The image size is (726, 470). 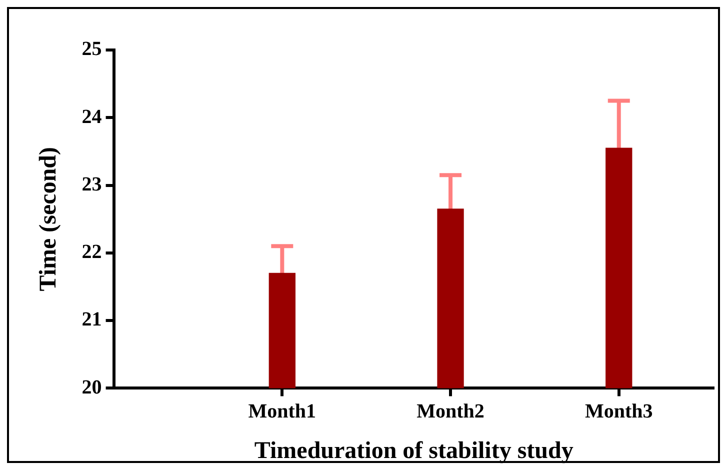 What do you see at coordinates (92, 387) in the screenshot?
I see `y-tick-label: 20` at bounding box center [92, 387].